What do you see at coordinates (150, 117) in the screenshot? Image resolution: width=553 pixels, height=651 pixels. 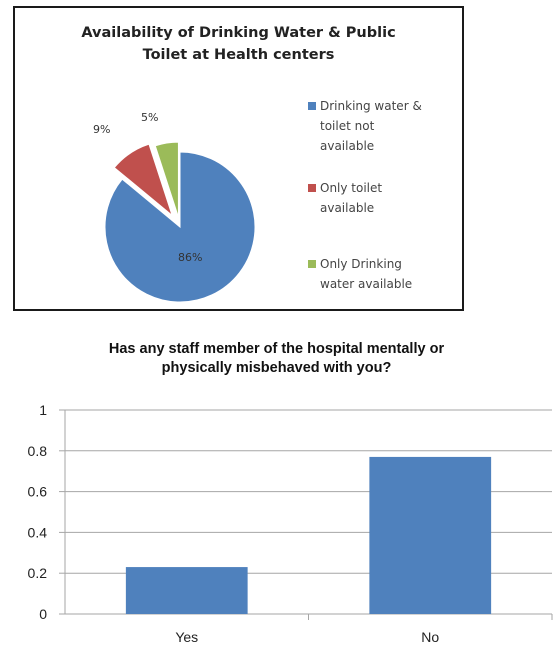 I see `pie-label-only-water: 5%` at bounding box center [150, 117].